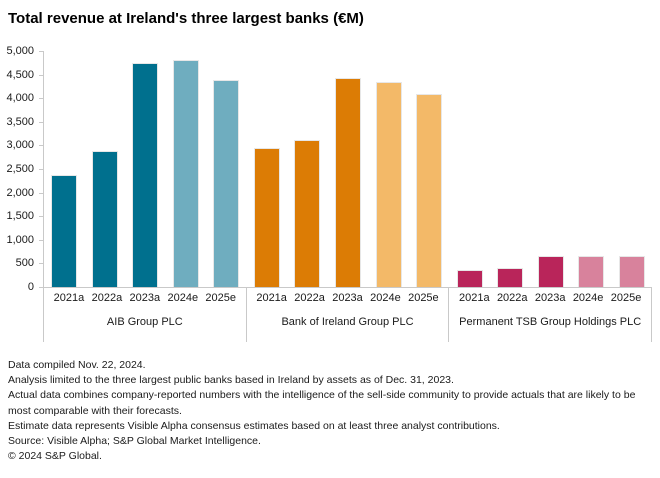 The image size is (660, 478). Describe the element at coordinates (24, 263) in the screenshot. I see `y-axis-tick-label: 500` at that location.